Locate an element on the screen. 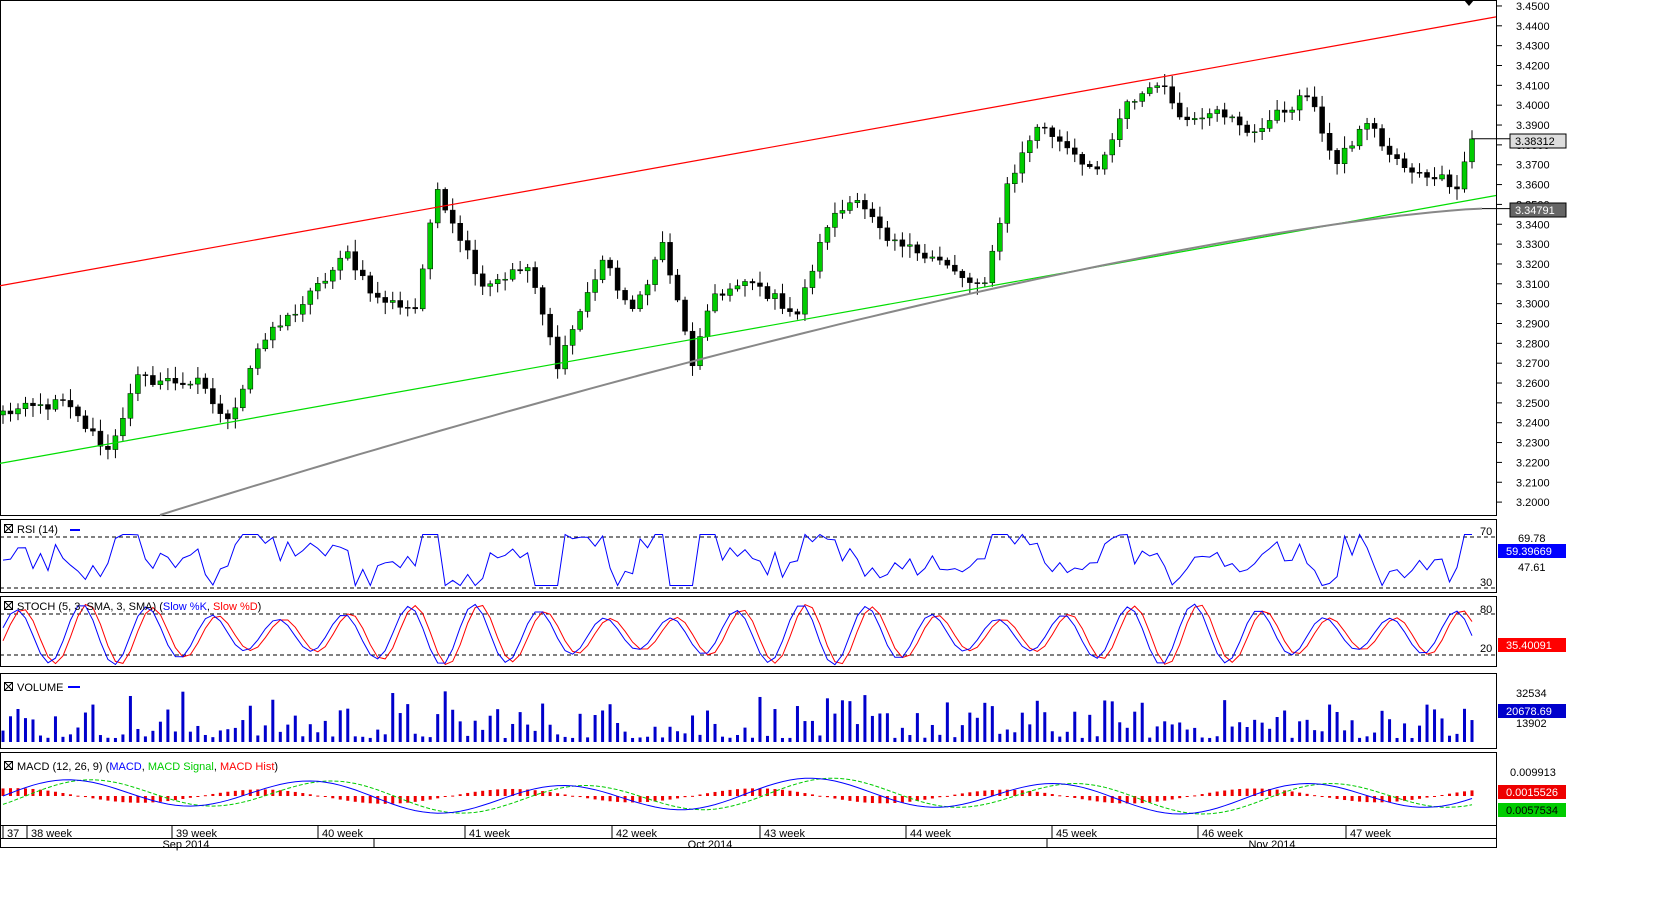 This screenshot has width=1655, height=897. scroll-marker-icon is located at coordinates (1469, 3).